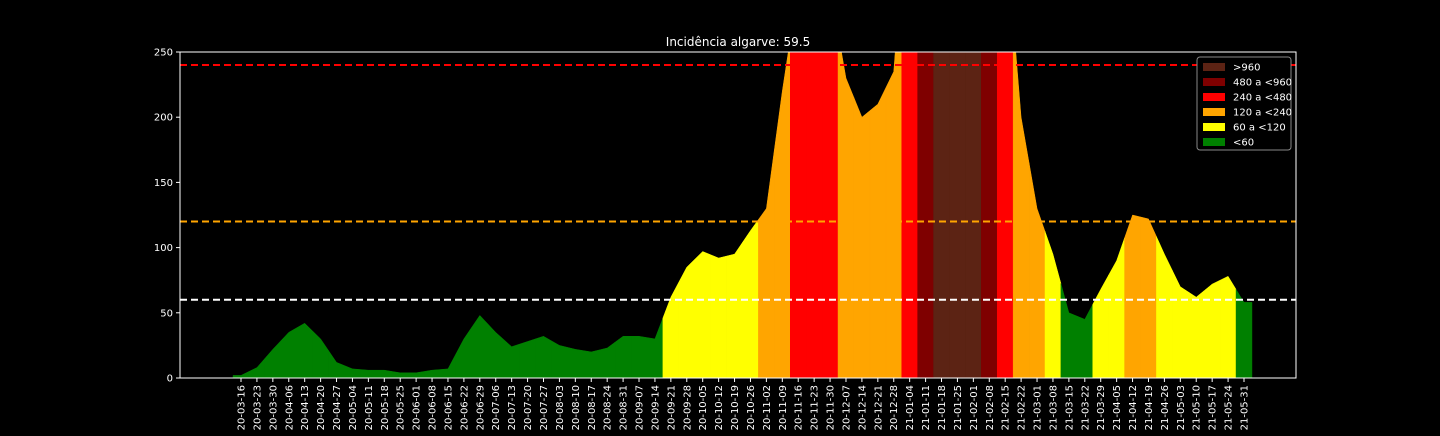 The image size is (1440, 436). I want to click on y-tick-label: 100, so click(163, 248).